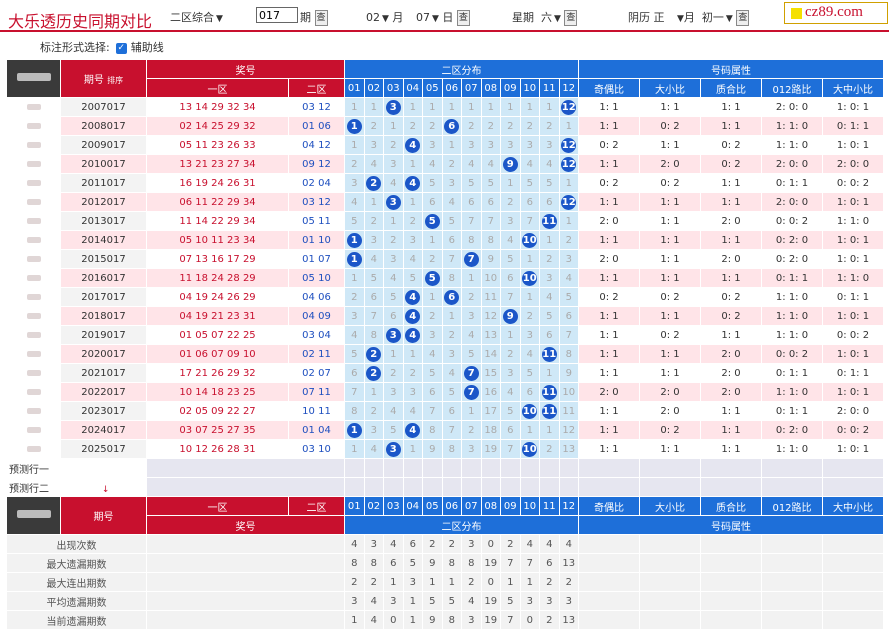 This screenshot has height=634, width=889. I want to click on issue-cell: 2008017, so click(103, 126).